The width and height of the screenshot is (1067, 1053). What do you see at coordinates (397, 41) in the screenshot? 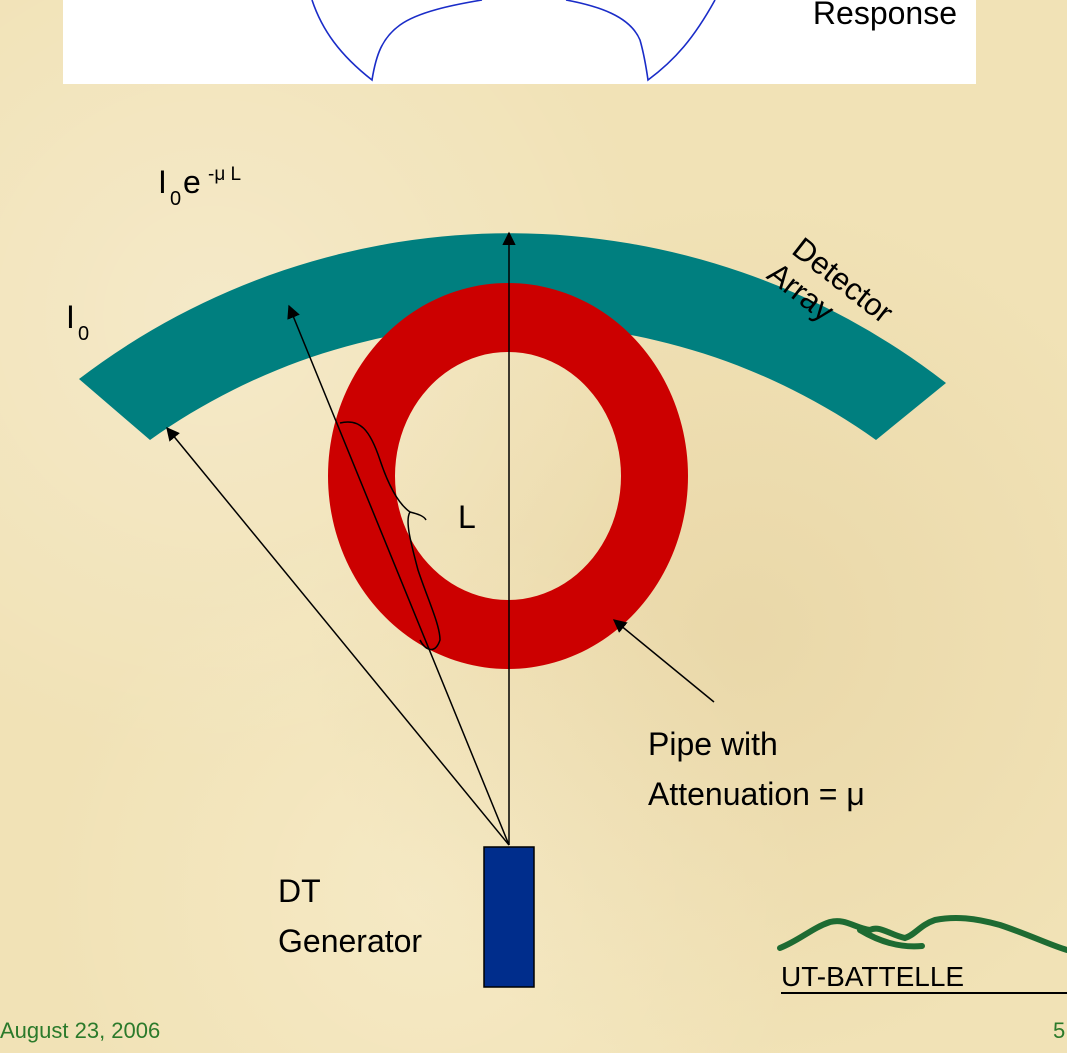
I see `response-curve-left` at bounding box center [397, 41].